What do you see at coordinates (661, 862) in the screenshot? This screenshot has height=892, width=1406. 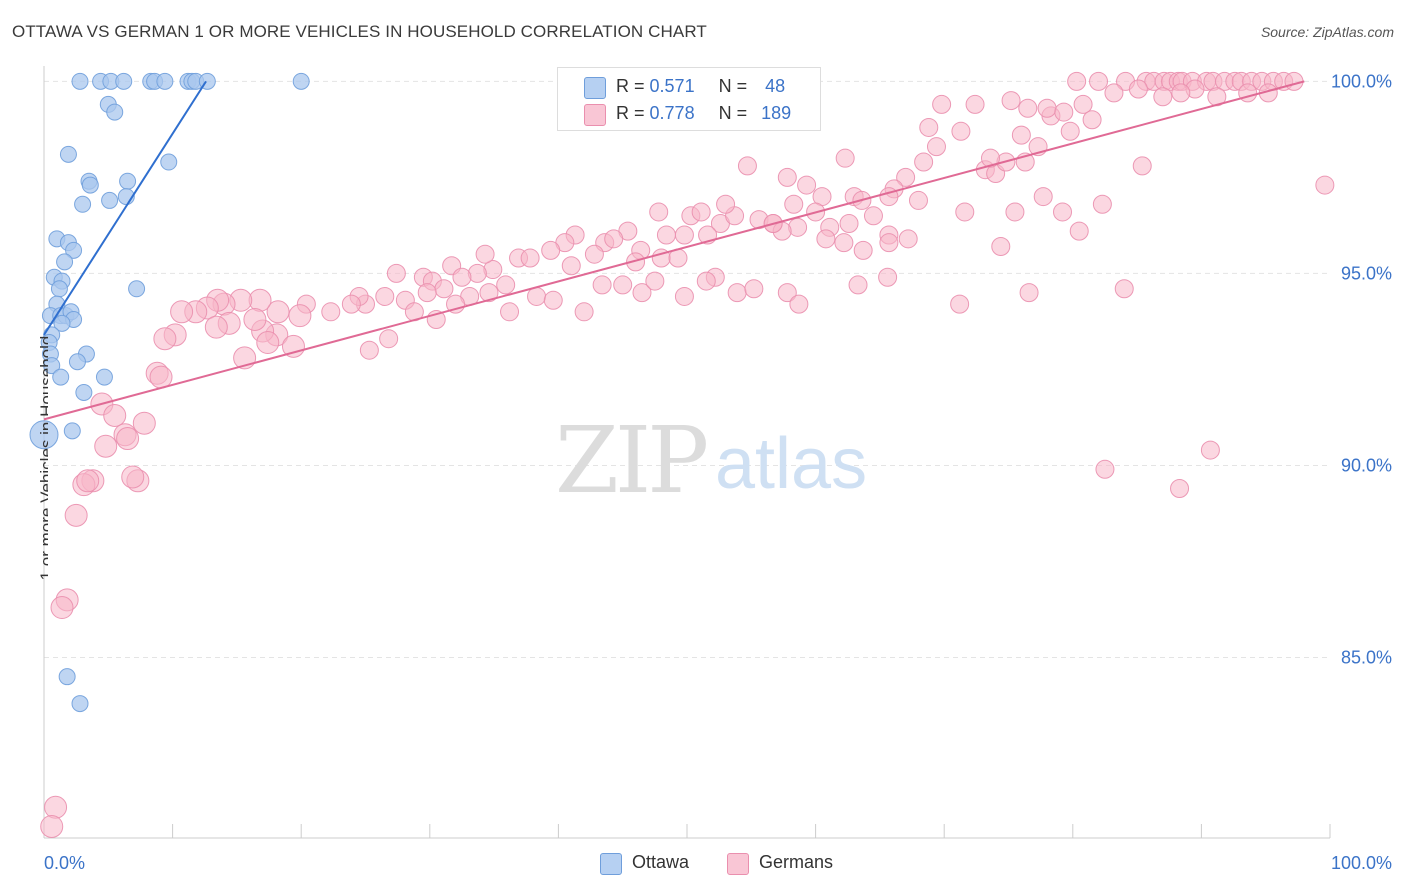 I see `bottom-legend-label-ottawa: Ottawa` at bounding box center [661, 862].